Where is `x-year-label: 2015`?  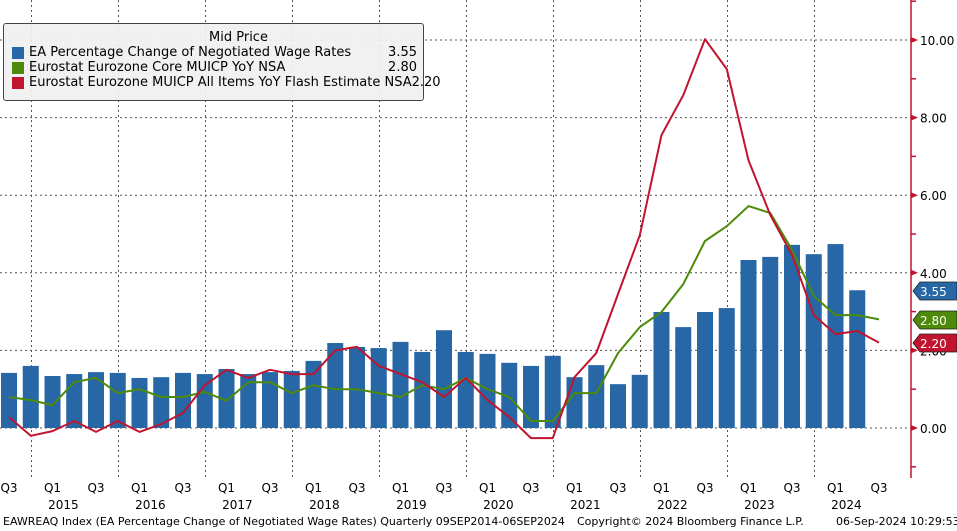
x-year-label: 2015 is located at coordinates (63, 505).